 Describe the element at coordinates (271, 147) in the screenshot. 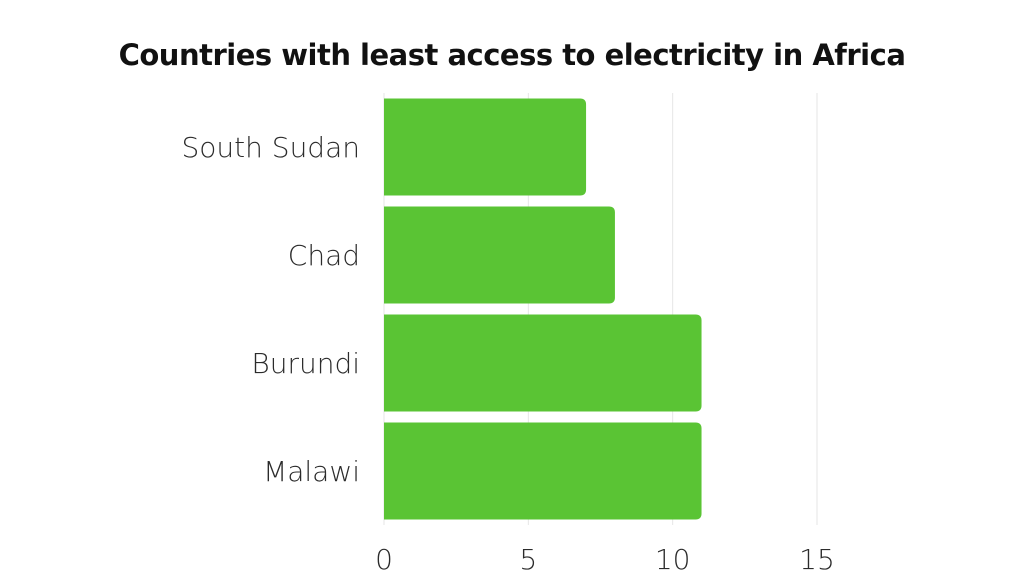

I see `category-label: South Sudan` at that location.